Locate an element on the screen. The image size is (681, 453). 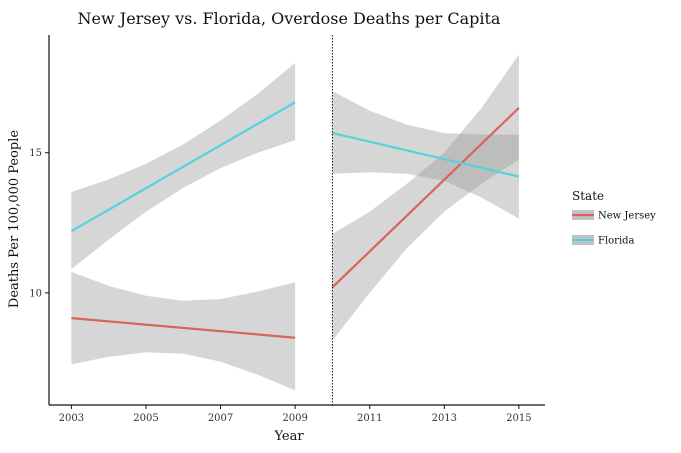
y-axis-title: Deaths Per 100,000 People is located at coordinates (14, 219).